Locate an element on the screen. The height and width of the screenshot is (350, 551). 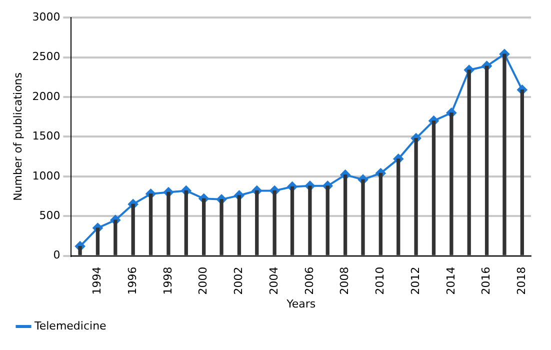
legend-label: Telemedicine is located at coordinates (70, 325).